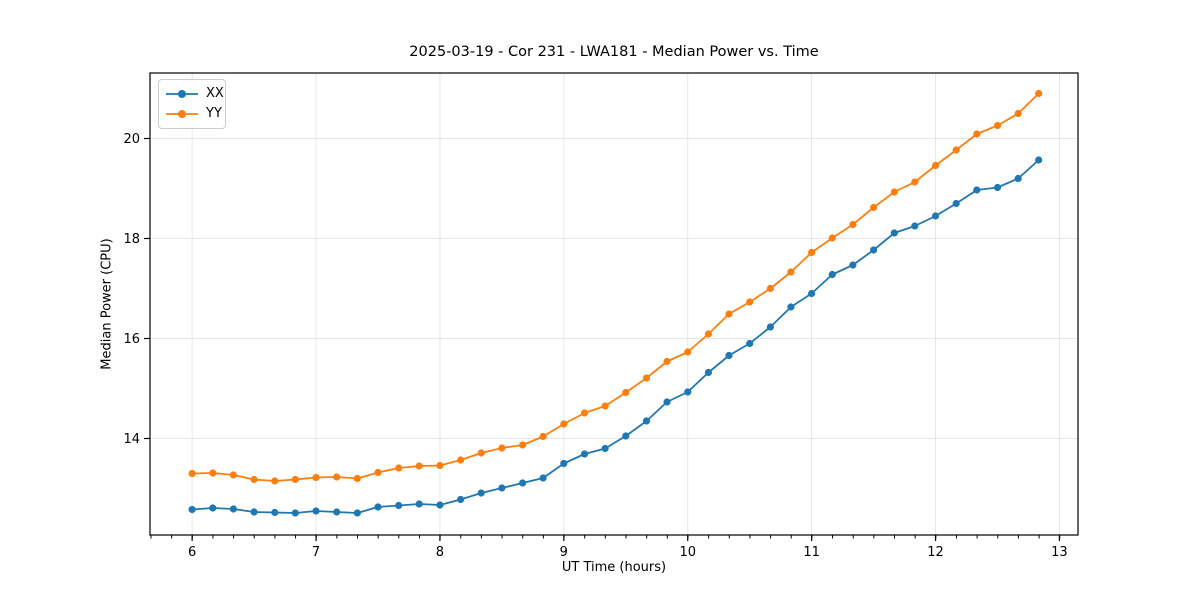 The image size is (1200, 600). Describe the element at coordinates (1059, 552) in the screenshot. I see `x-tick-label: 13` at that location.